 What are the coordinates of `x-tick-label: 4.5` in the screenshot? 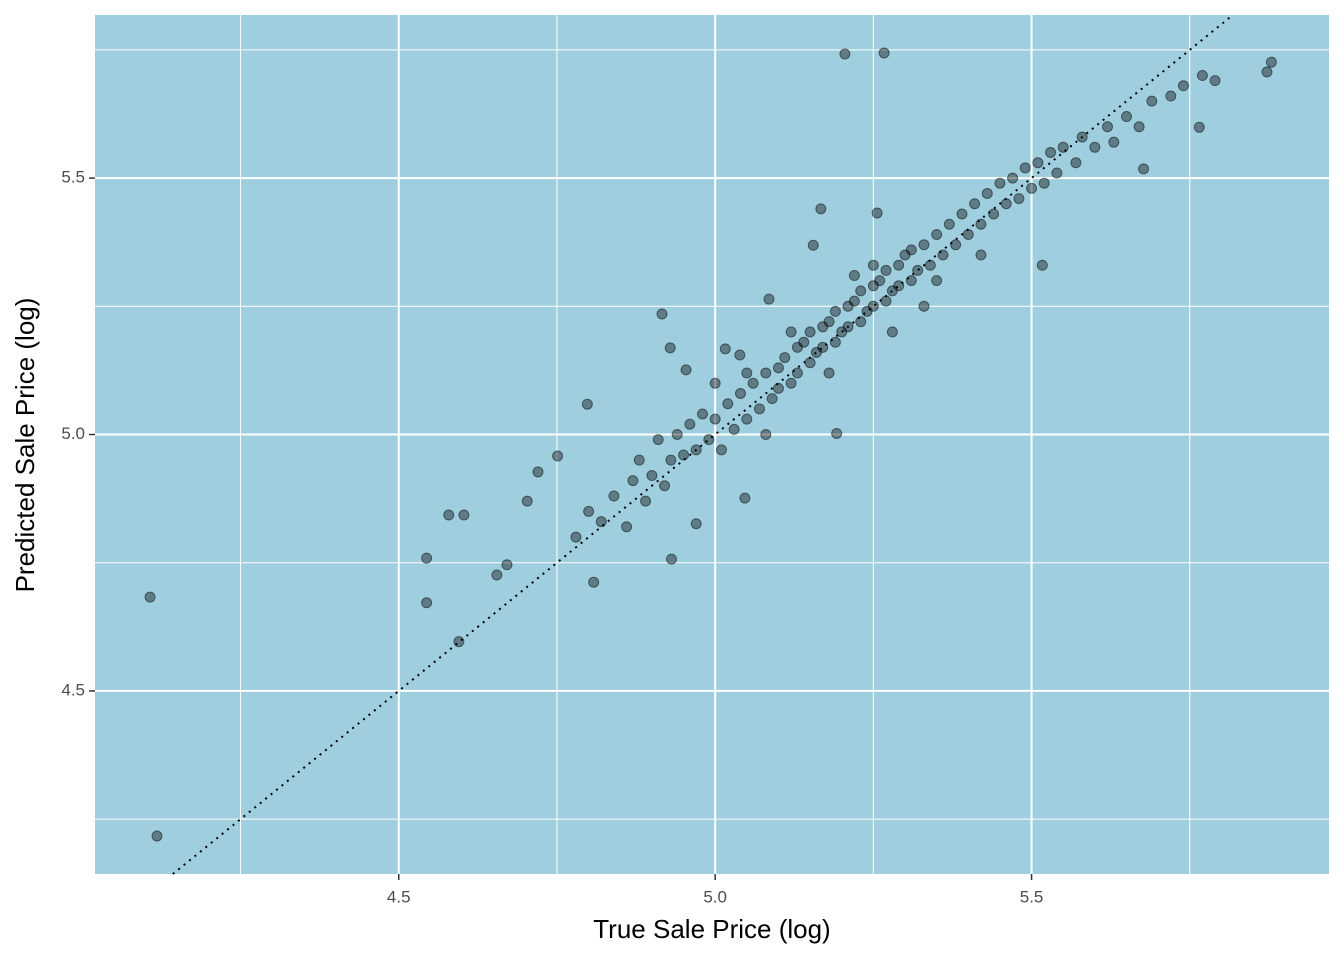 It's located at (399, 896).